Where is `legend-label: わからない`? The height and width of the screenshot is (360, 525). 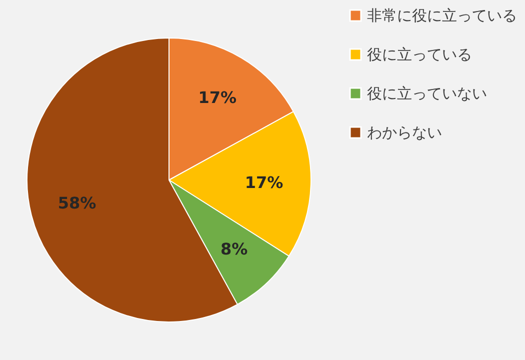
legend-label: わからない is located at coordinates (404, 133).